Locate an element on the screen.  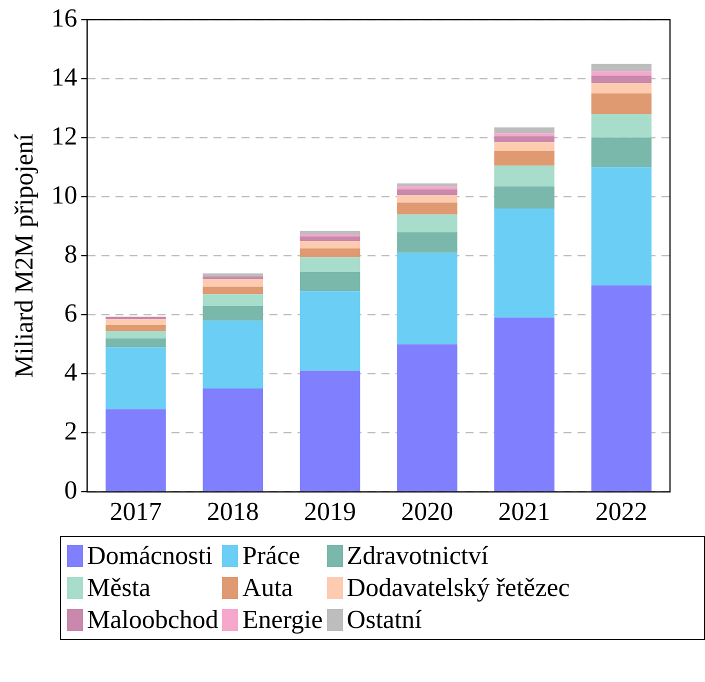
legend-label: Města is located at coordinates (119, 588).